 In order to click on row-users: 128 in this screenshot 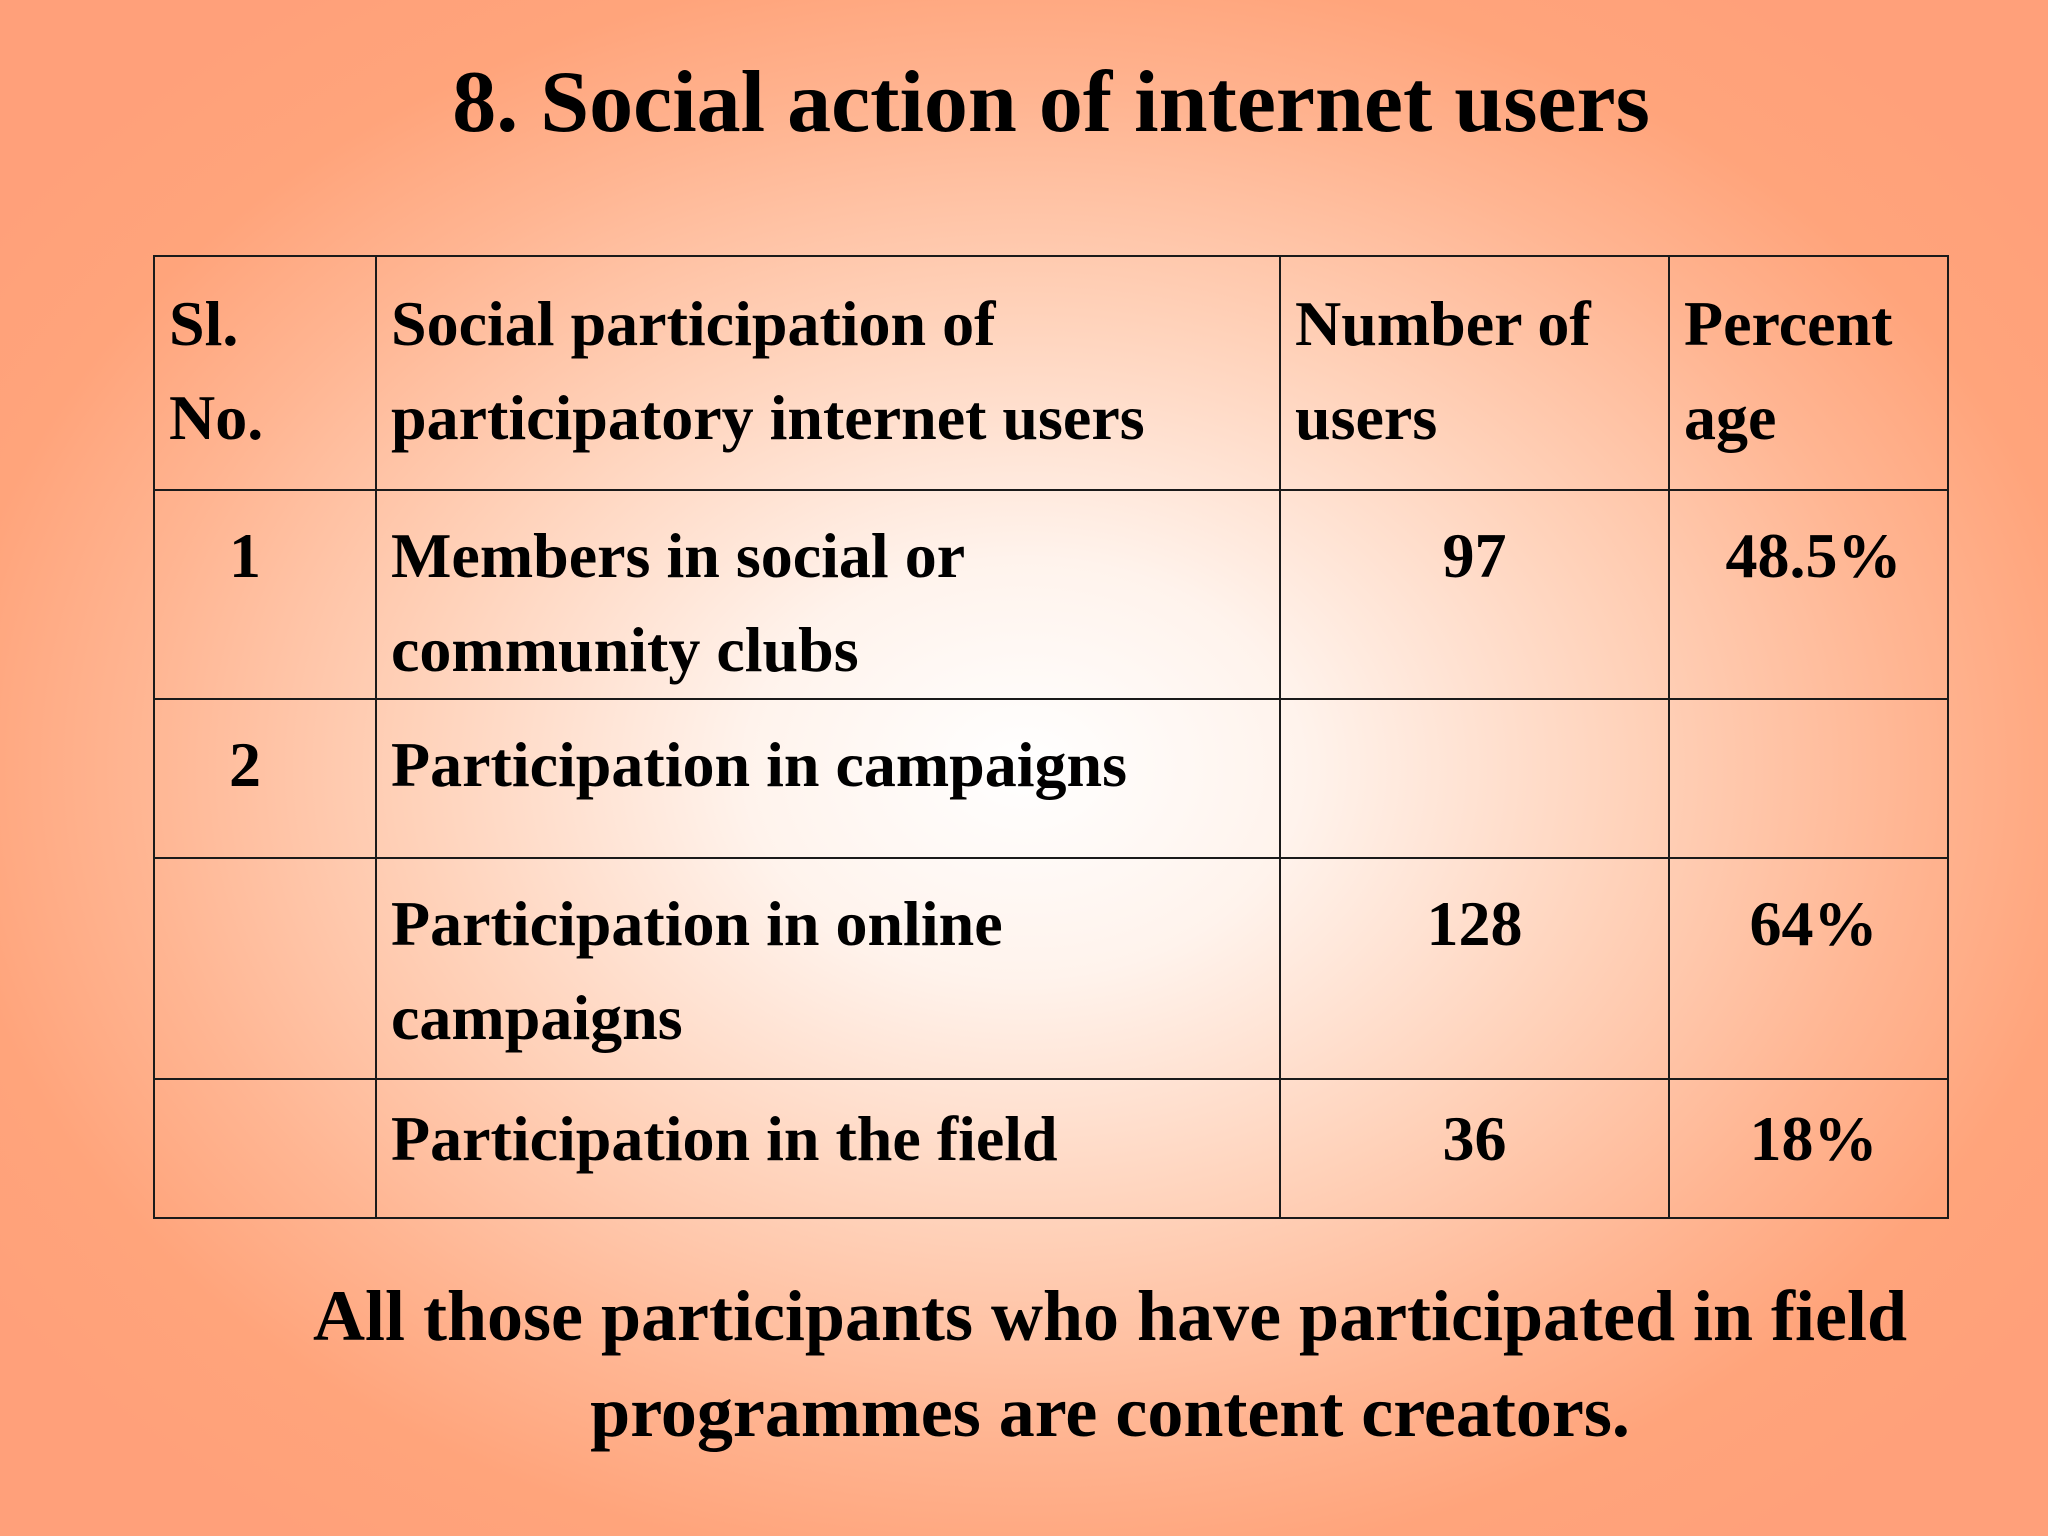, I will do `click(1474, 968)`.